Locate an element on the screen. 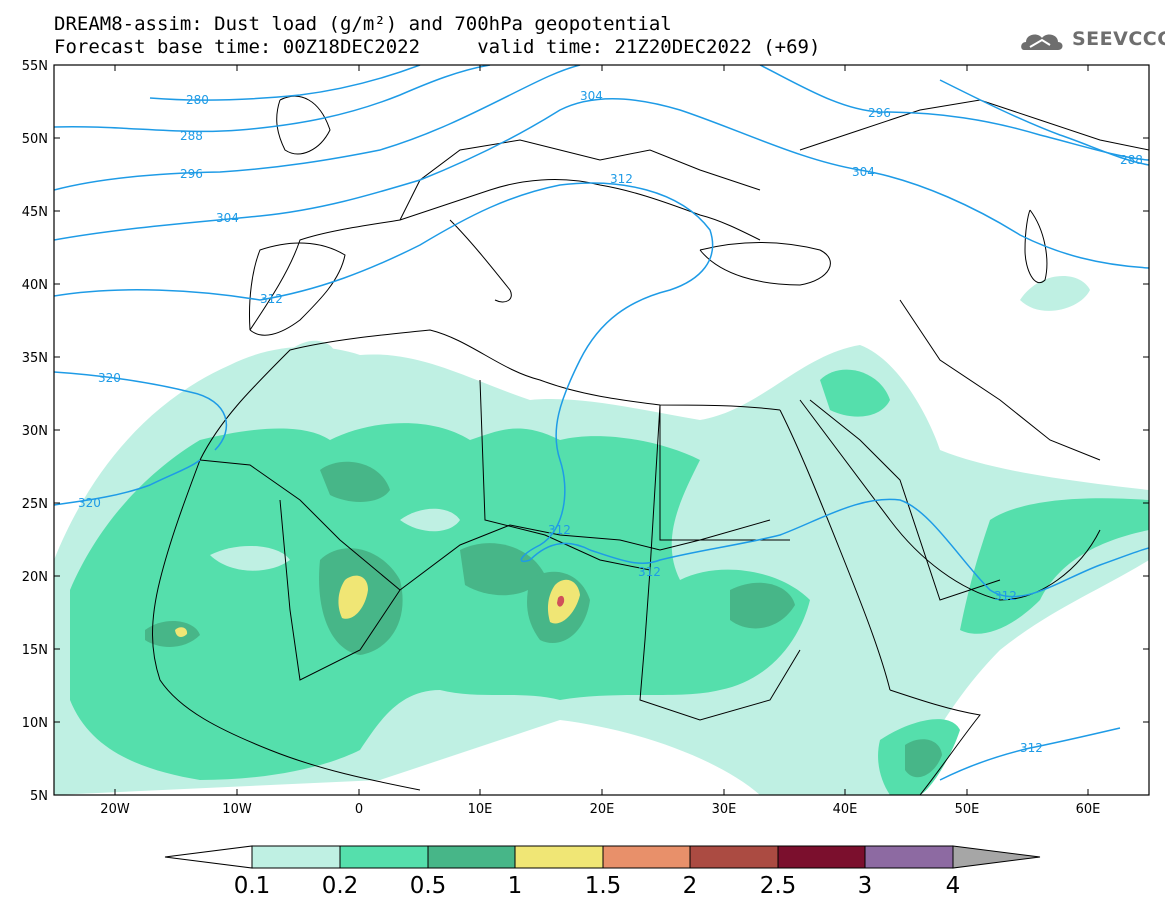  lat-label: 50N is located at coordinates (35, 139).